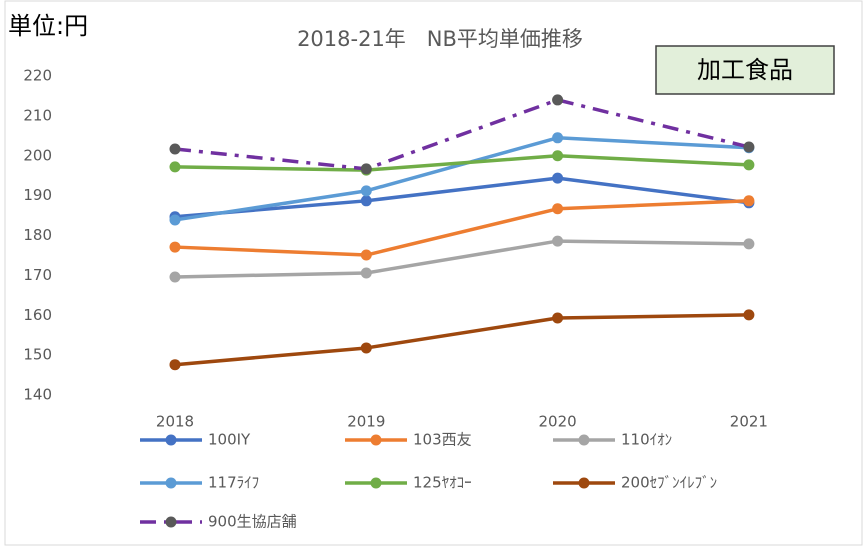 This screenshot has width=865, height=547. I want to click on x-tick-label: 2019, so click(366, 422).